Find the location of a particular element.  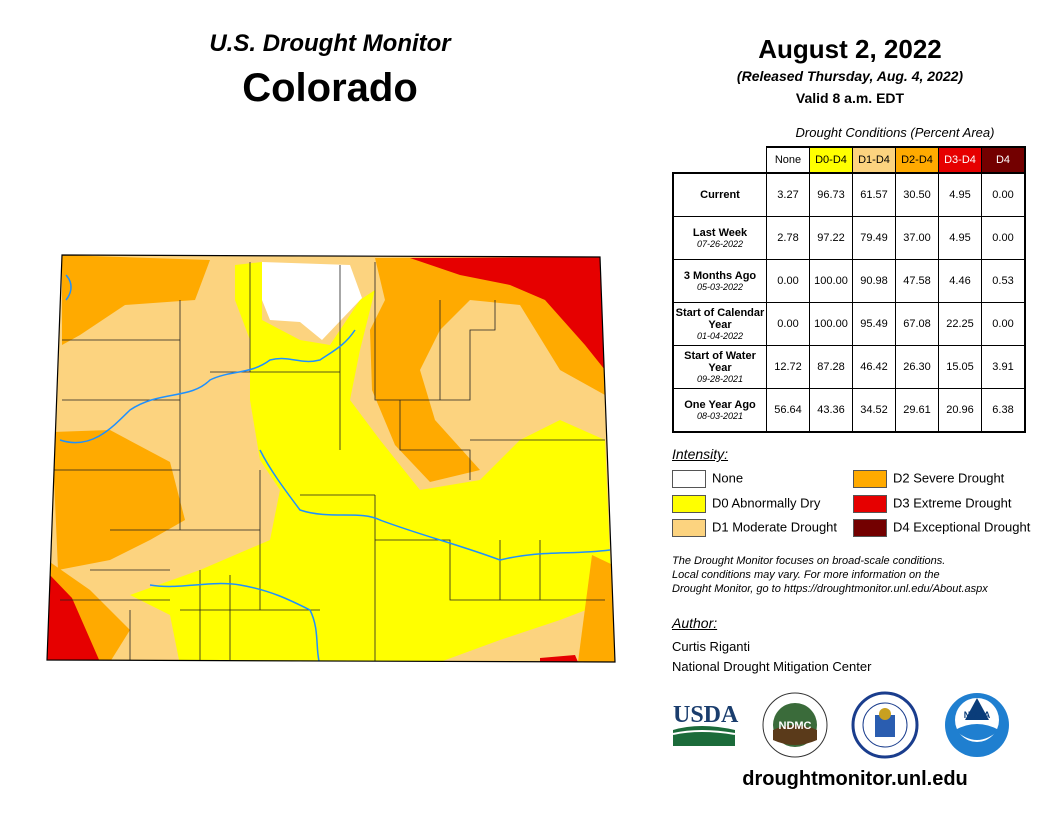

cell-d3-d4: 4.46 is located at coordinates (960, 281).